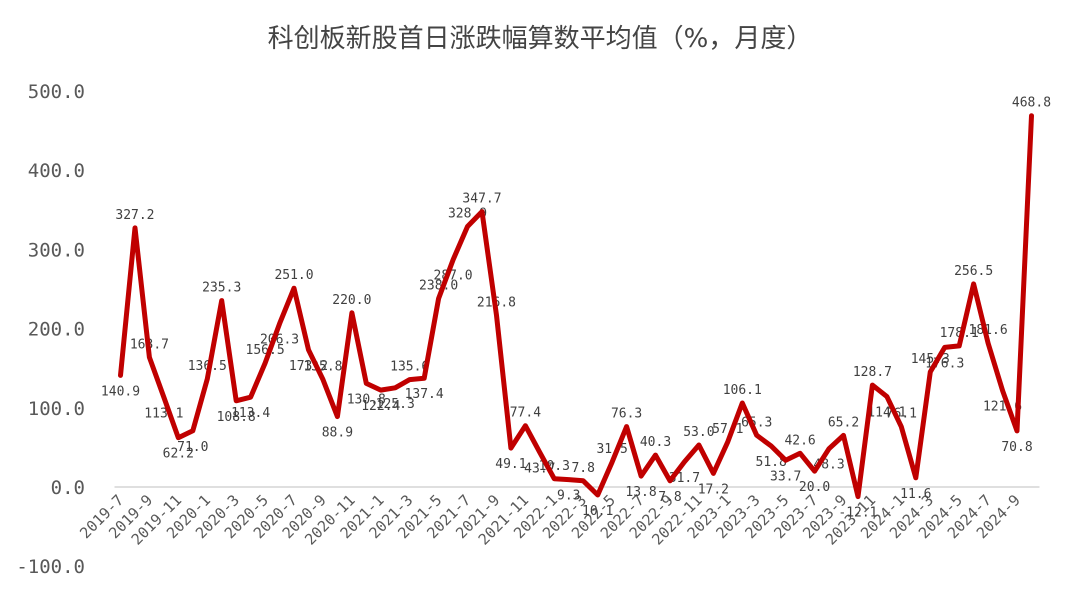  I want to click on data-label: 53.0, so click(698, 432).